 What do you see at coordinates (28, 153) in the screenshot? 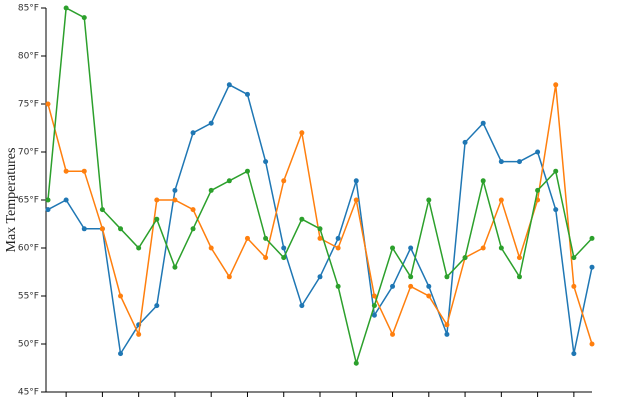
I see `y-tick-label: 70°F` at bounding box center [28, 153].